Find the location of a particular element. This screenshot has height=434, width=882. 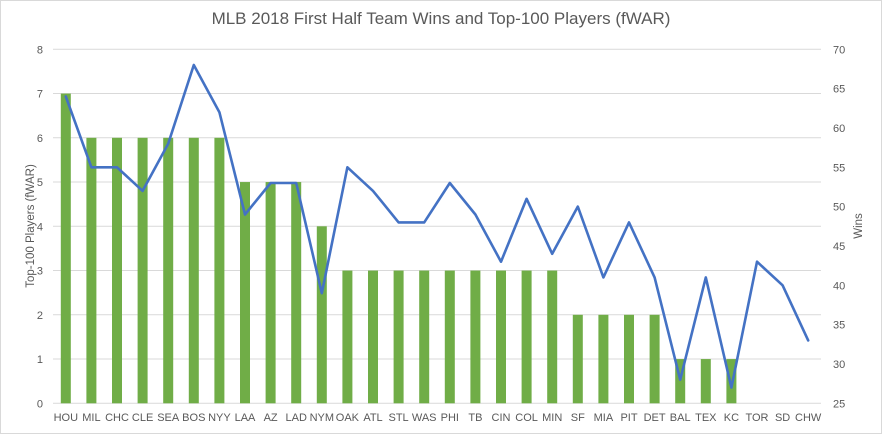

right-axis-tick-label: 50 is located at coordinates (839, 208).